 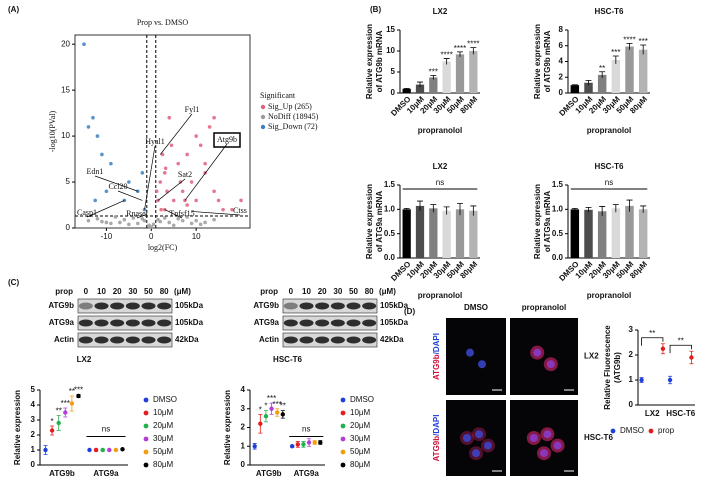 What do you see at coordinates (436, 425) in the screenshot?
I see `stain-part: /DAPI` at bounding box center [436, 425].